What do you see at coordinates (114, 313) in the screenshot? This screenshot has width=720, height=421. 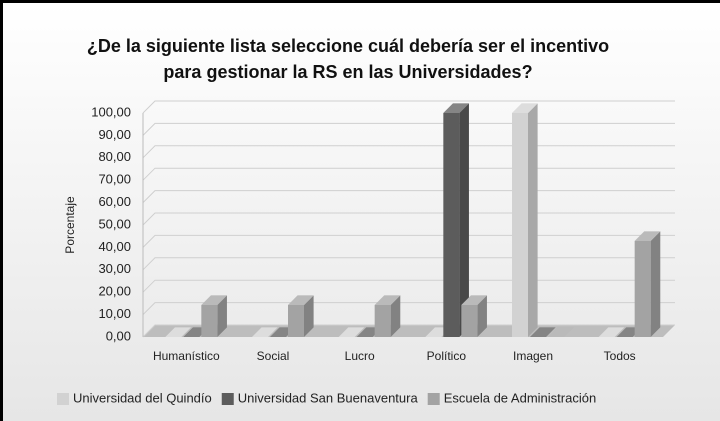 I see `y-tick-label: 10,00` at bounding box center [114, 313].